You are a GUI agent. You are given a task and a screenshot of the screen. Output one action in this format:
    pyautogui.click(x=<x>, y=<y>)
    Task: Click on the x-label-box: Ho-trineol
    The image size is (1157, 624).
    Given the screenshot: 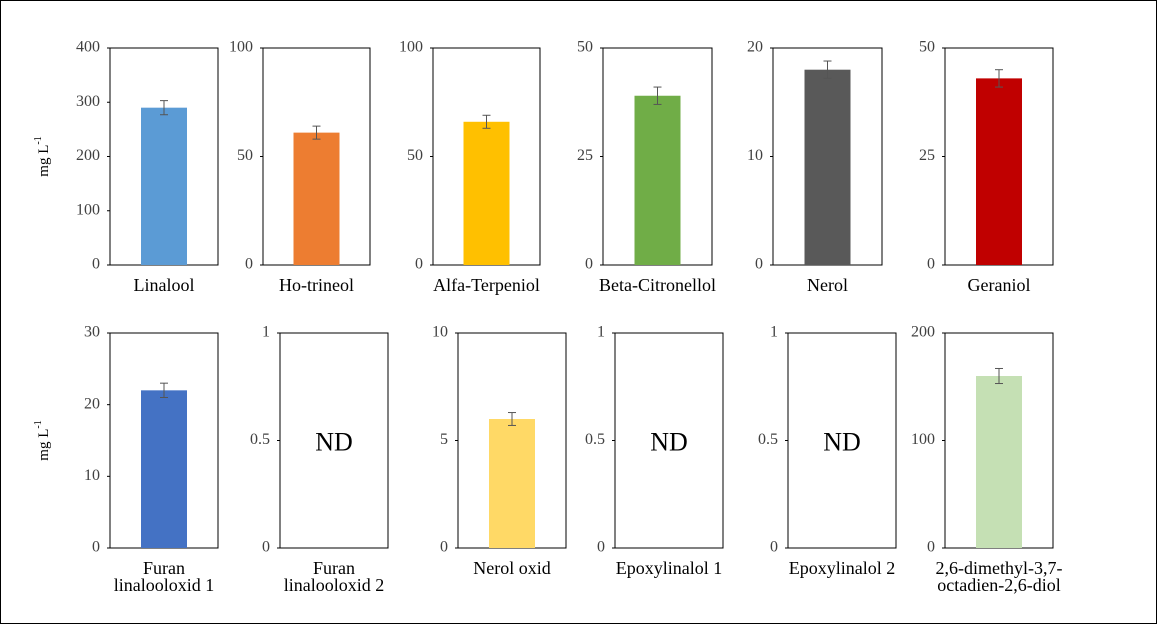 What is the action you would take?
    pyautogui.click(x=316, y=286)
    